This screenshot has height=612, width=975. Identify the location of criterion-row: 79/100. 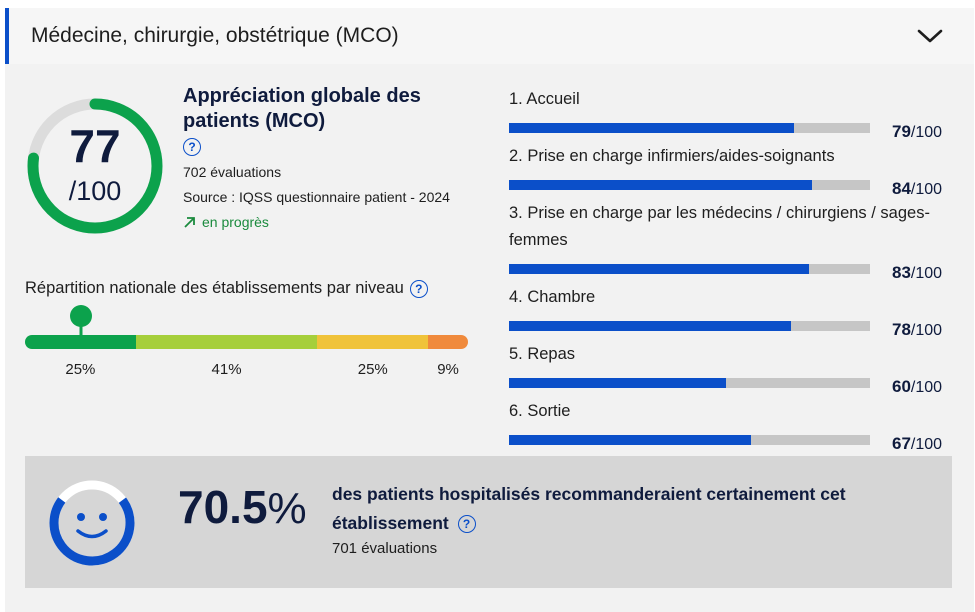
(734, 128).